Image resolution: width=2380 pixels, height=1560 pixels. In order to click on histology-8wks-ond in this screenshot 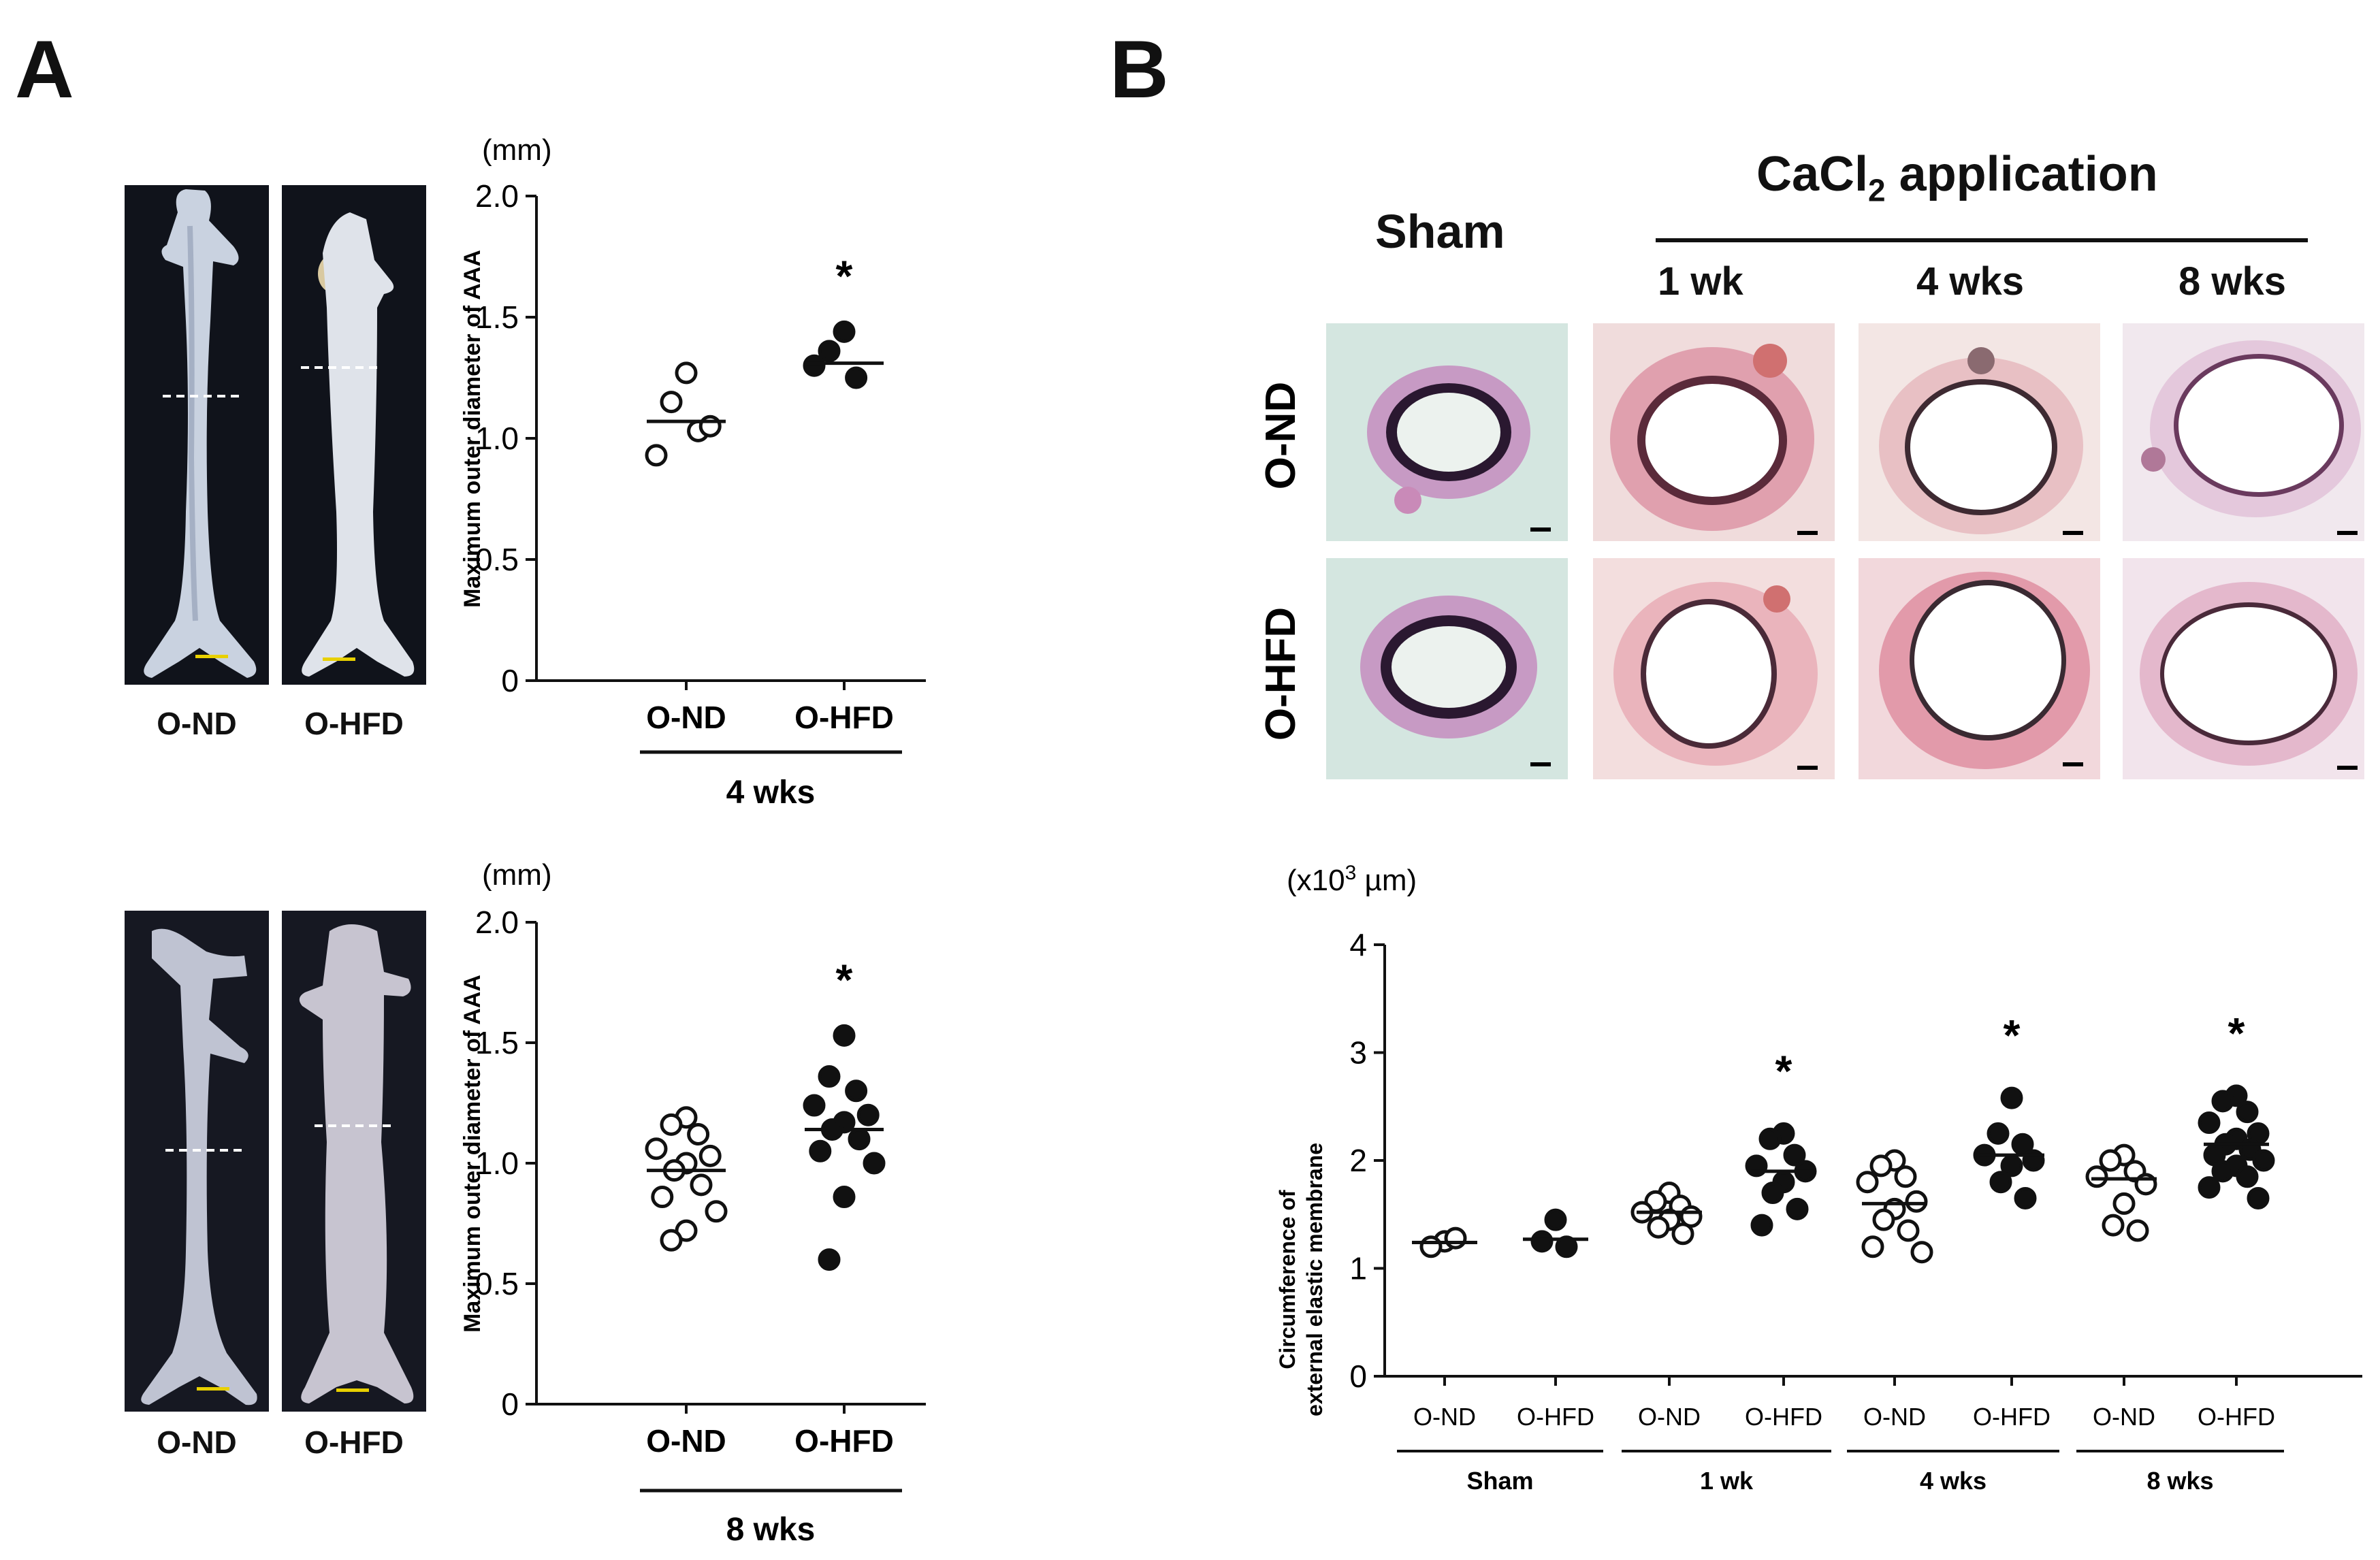, I will do `click(2243, 432)`.